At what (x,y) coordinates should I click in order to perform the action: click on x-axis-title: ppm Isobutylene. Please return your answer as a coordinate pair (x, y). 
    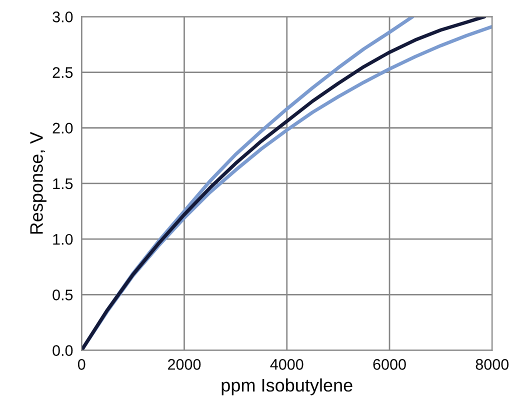
    Looking at the image, I should click on (287, 387).